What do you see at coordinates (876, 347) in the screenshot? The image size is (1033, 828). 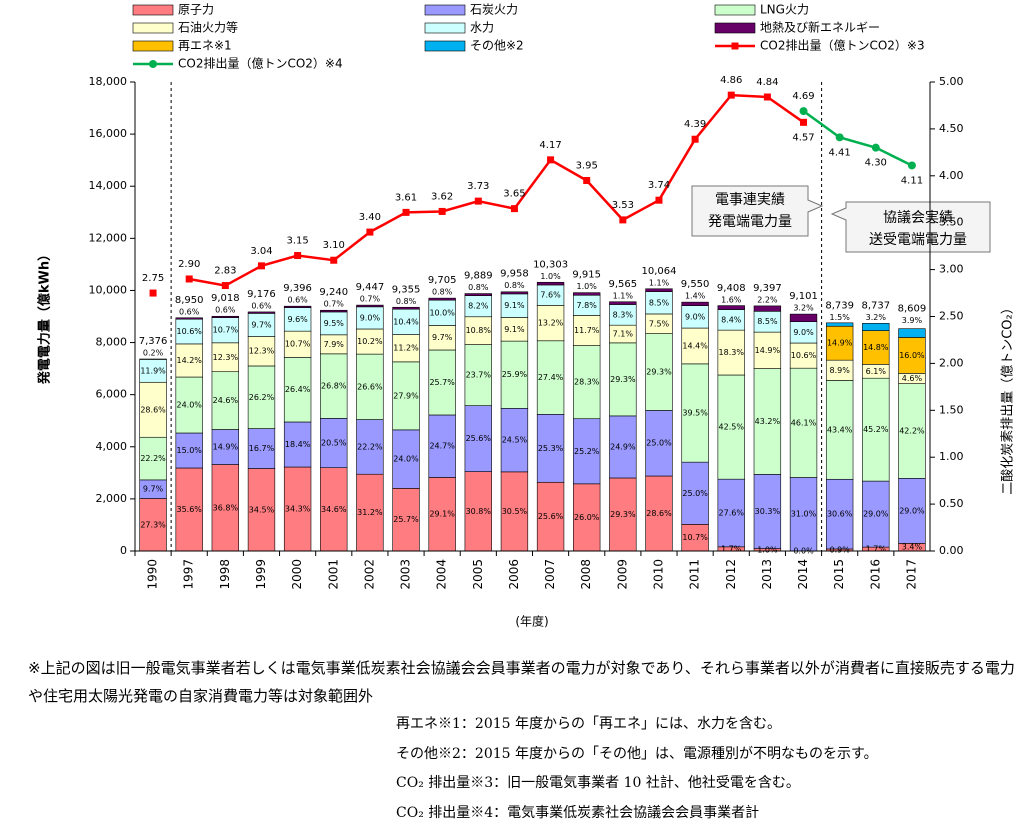 I see `share-label: 14.8%` at bounding box center [876, 347].